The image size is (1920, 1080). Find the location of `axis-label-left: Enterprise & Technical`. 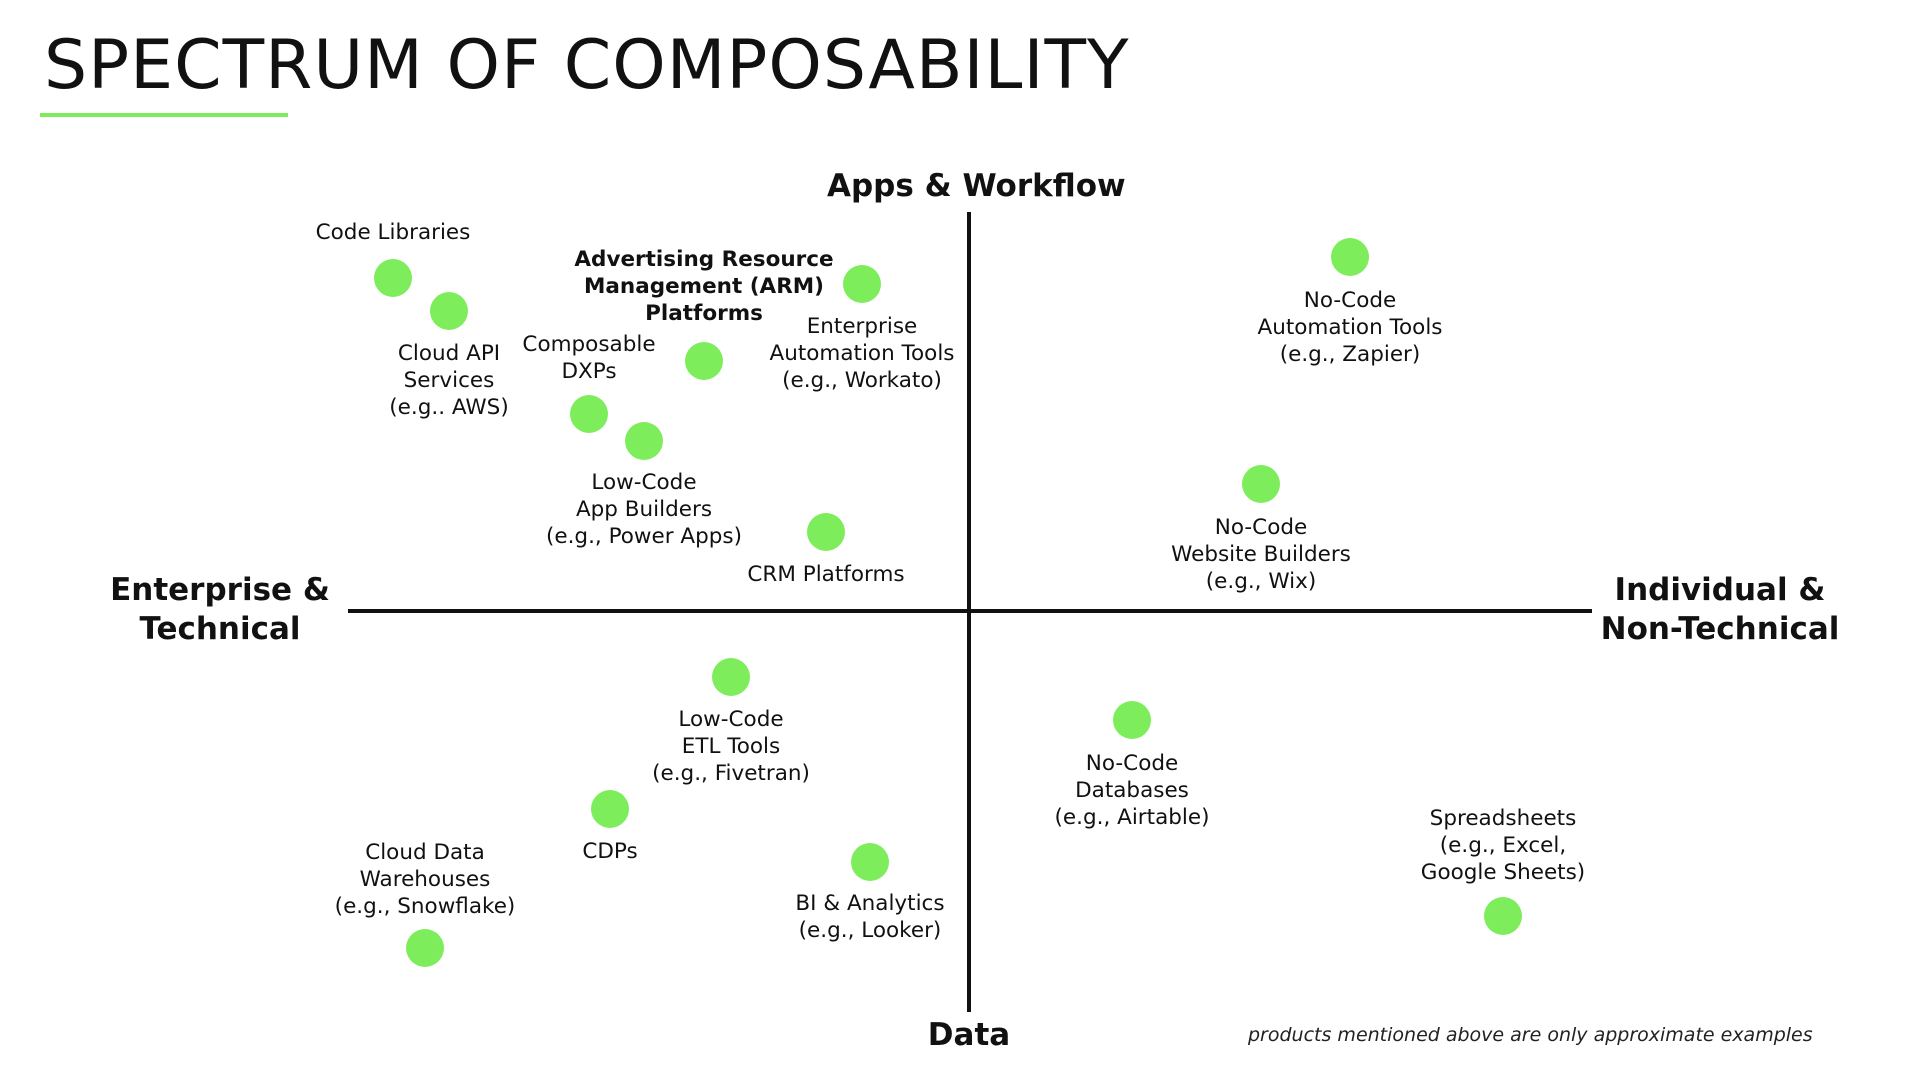

axis-label-left: Enterprise & Technical is located at coordinates (220, 610).